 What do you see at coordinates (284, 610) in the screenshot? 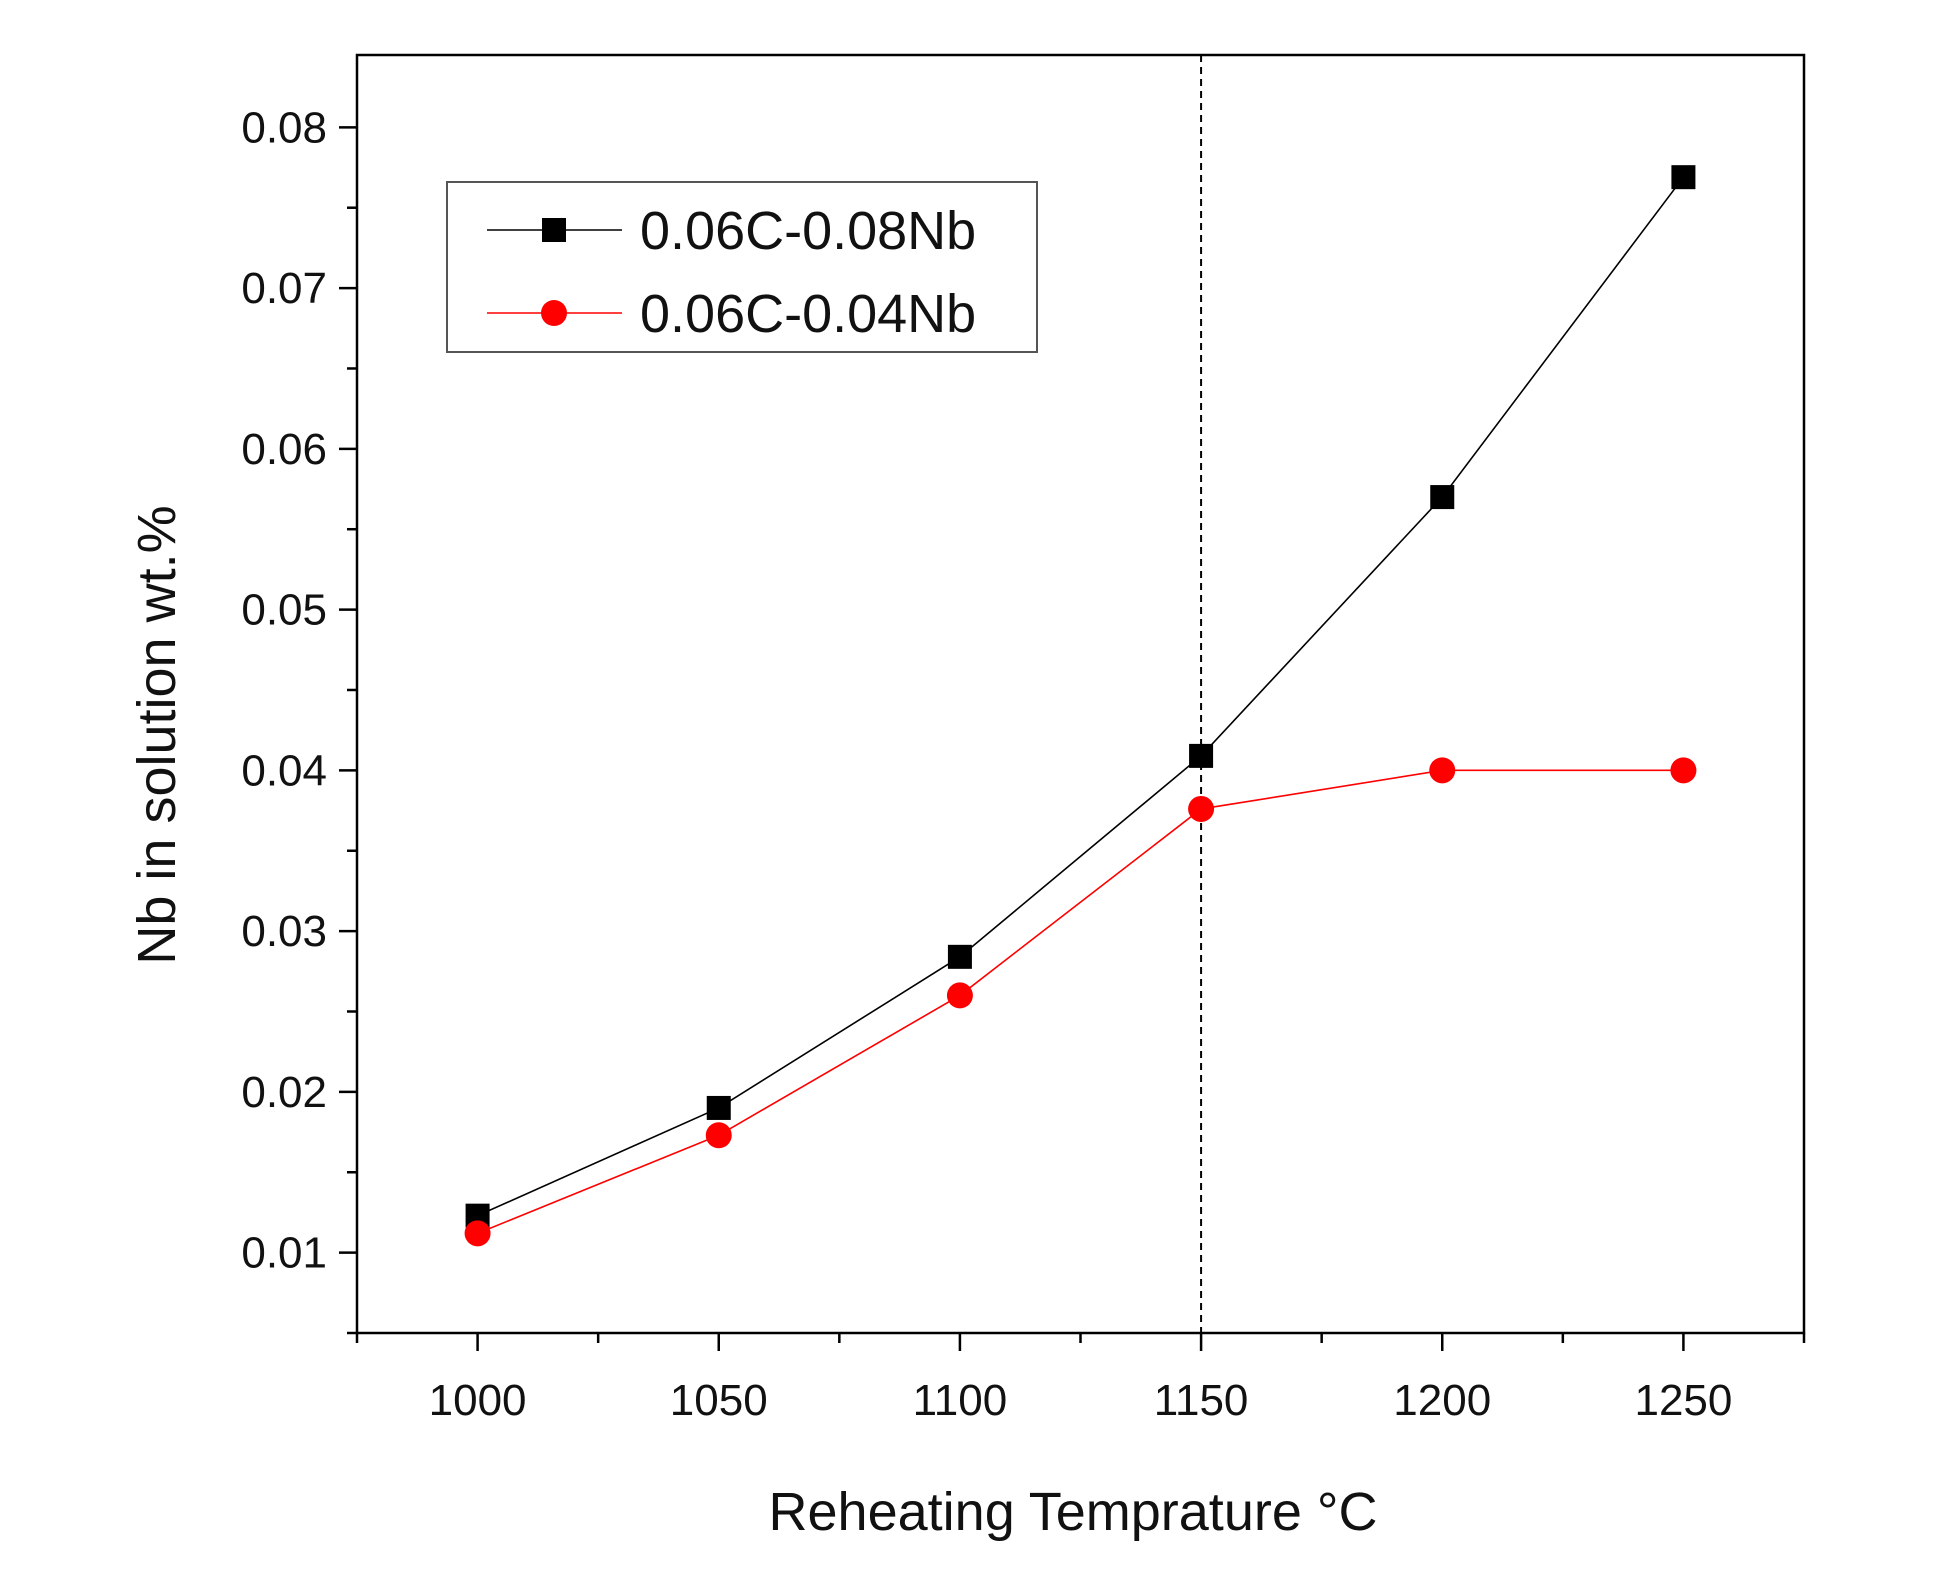
I see `y-tick-label: 0.05` at bounding box center [284, 610].